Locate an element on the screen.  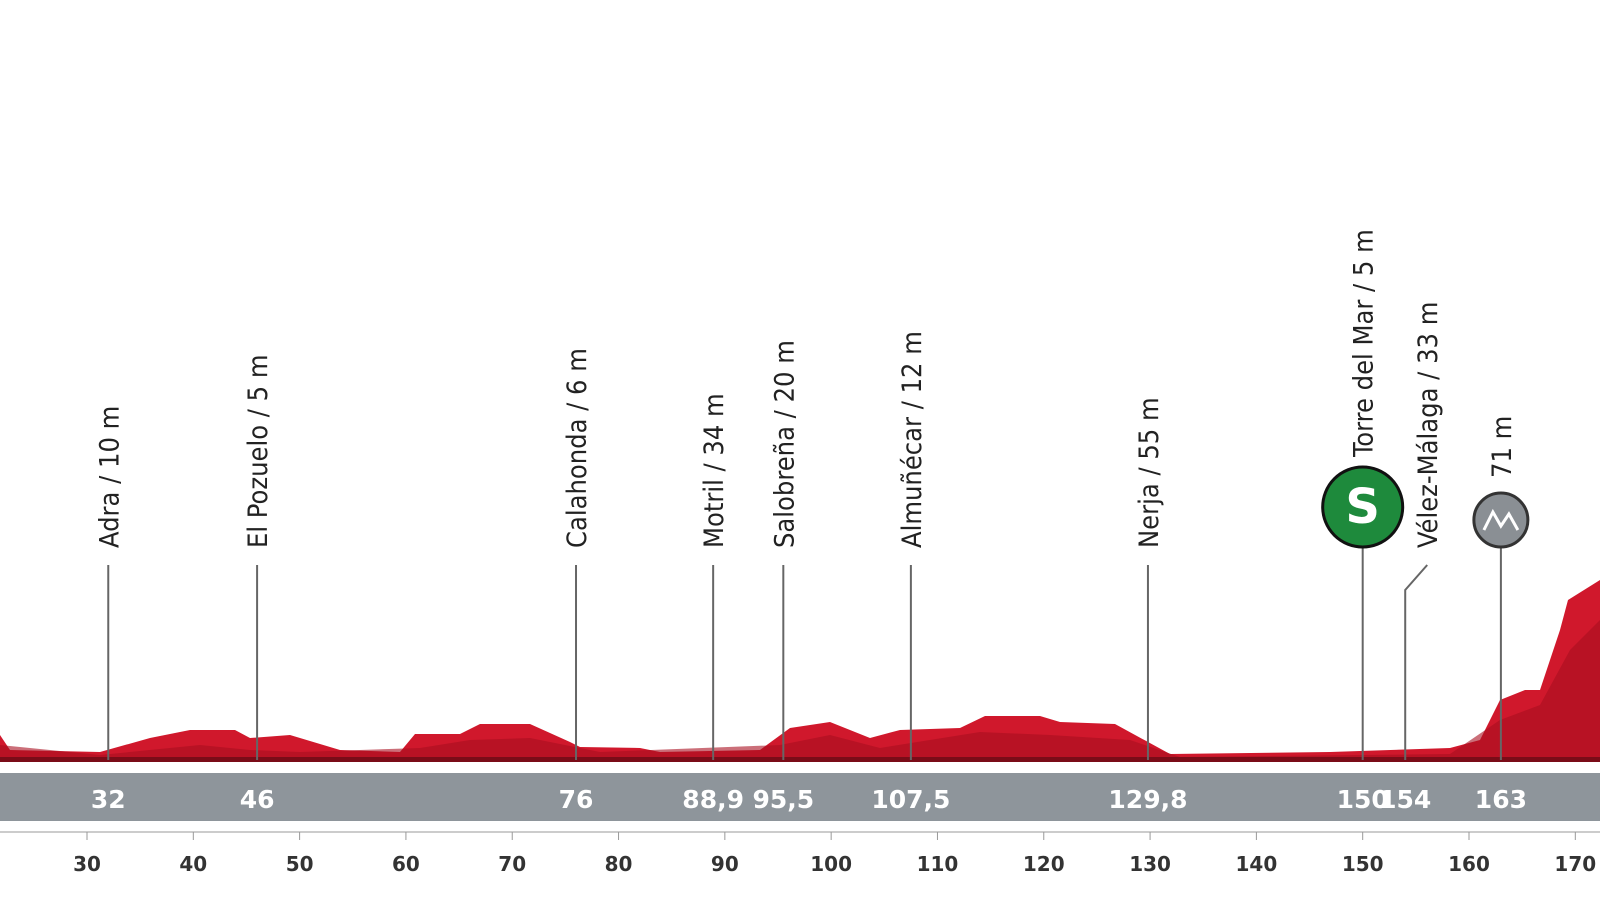
waypoint-label: El Pozuelo / 5 m is located at coordinates (258, 452).